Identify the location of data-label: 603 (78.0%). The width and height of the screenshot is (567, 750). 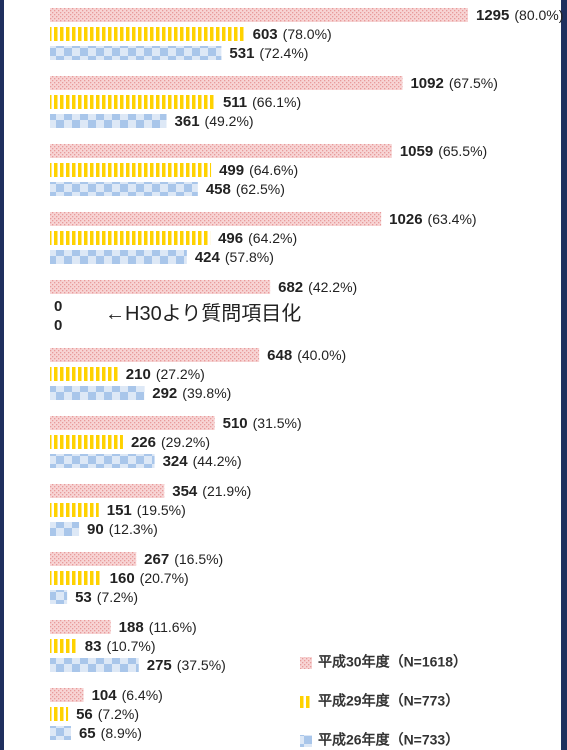
(292, 34).